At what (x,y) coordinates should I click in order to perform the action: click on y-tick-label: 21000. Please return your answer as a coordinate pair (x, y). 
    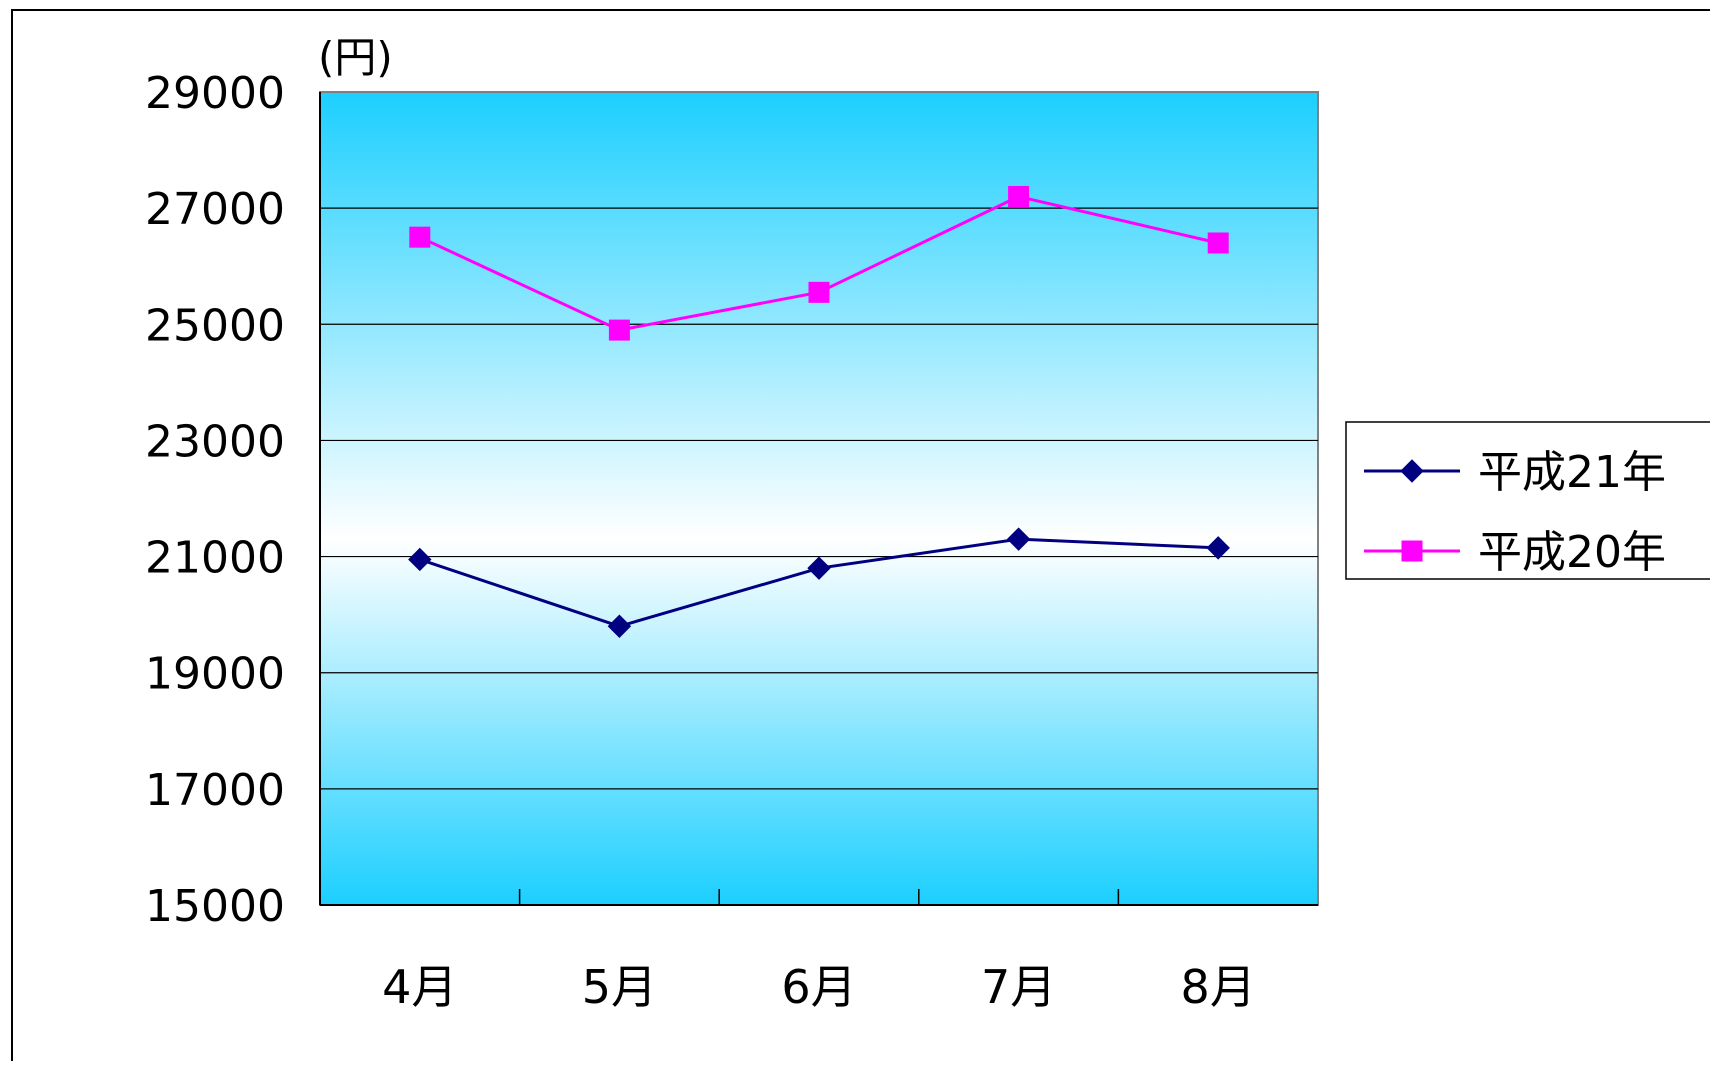
    Looking at the image, I should click on (215, 558).